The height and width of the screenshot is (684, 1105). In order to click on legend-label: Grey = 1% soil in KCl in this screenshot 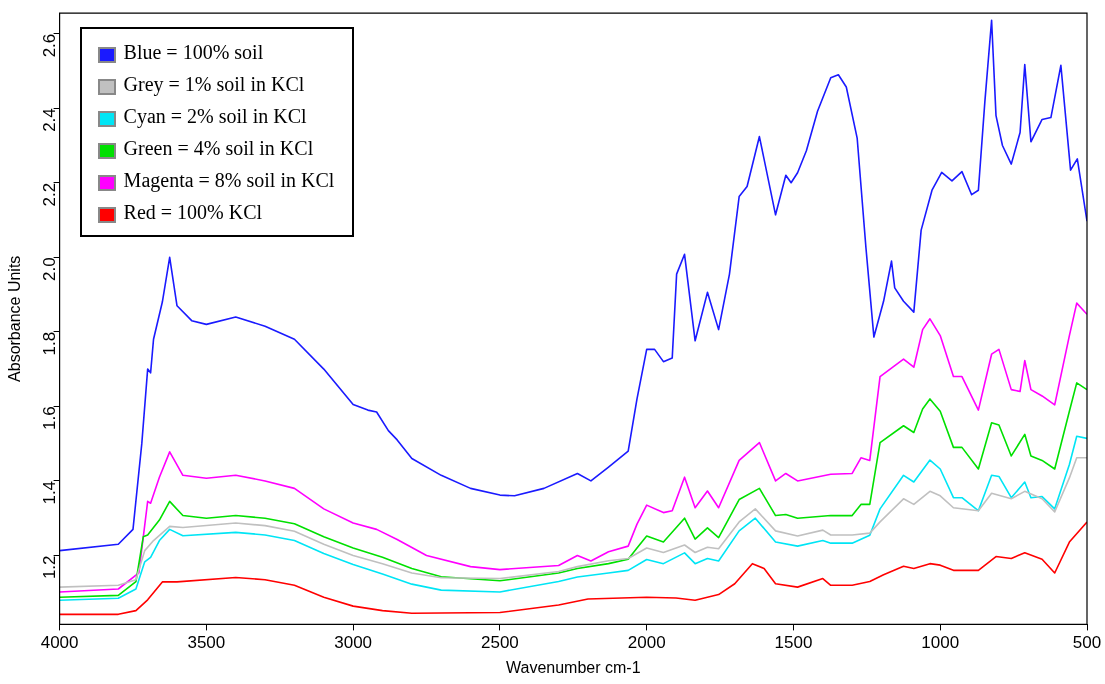, I will do `click(214, 84)`.